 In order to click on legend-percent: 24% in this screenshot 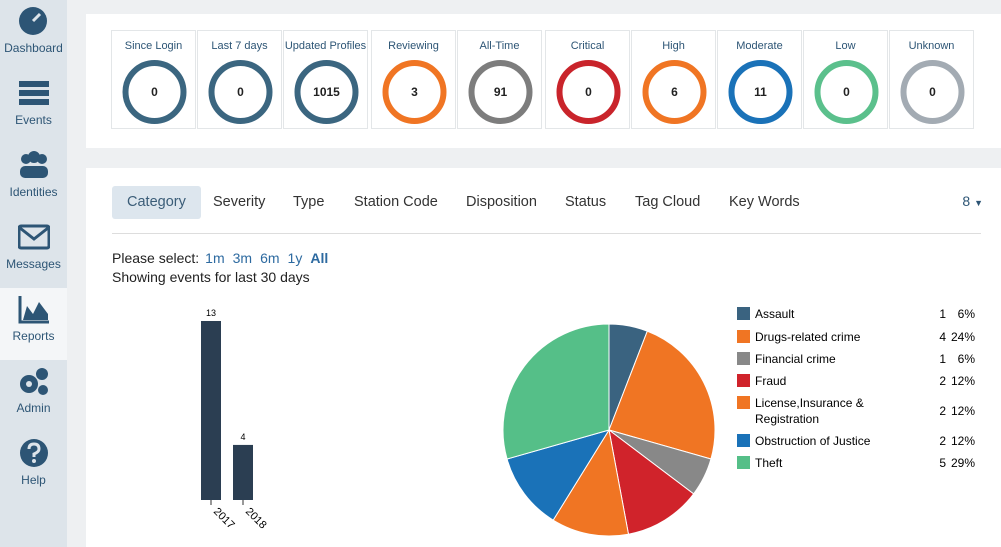, I will do `click(963, 337)`.